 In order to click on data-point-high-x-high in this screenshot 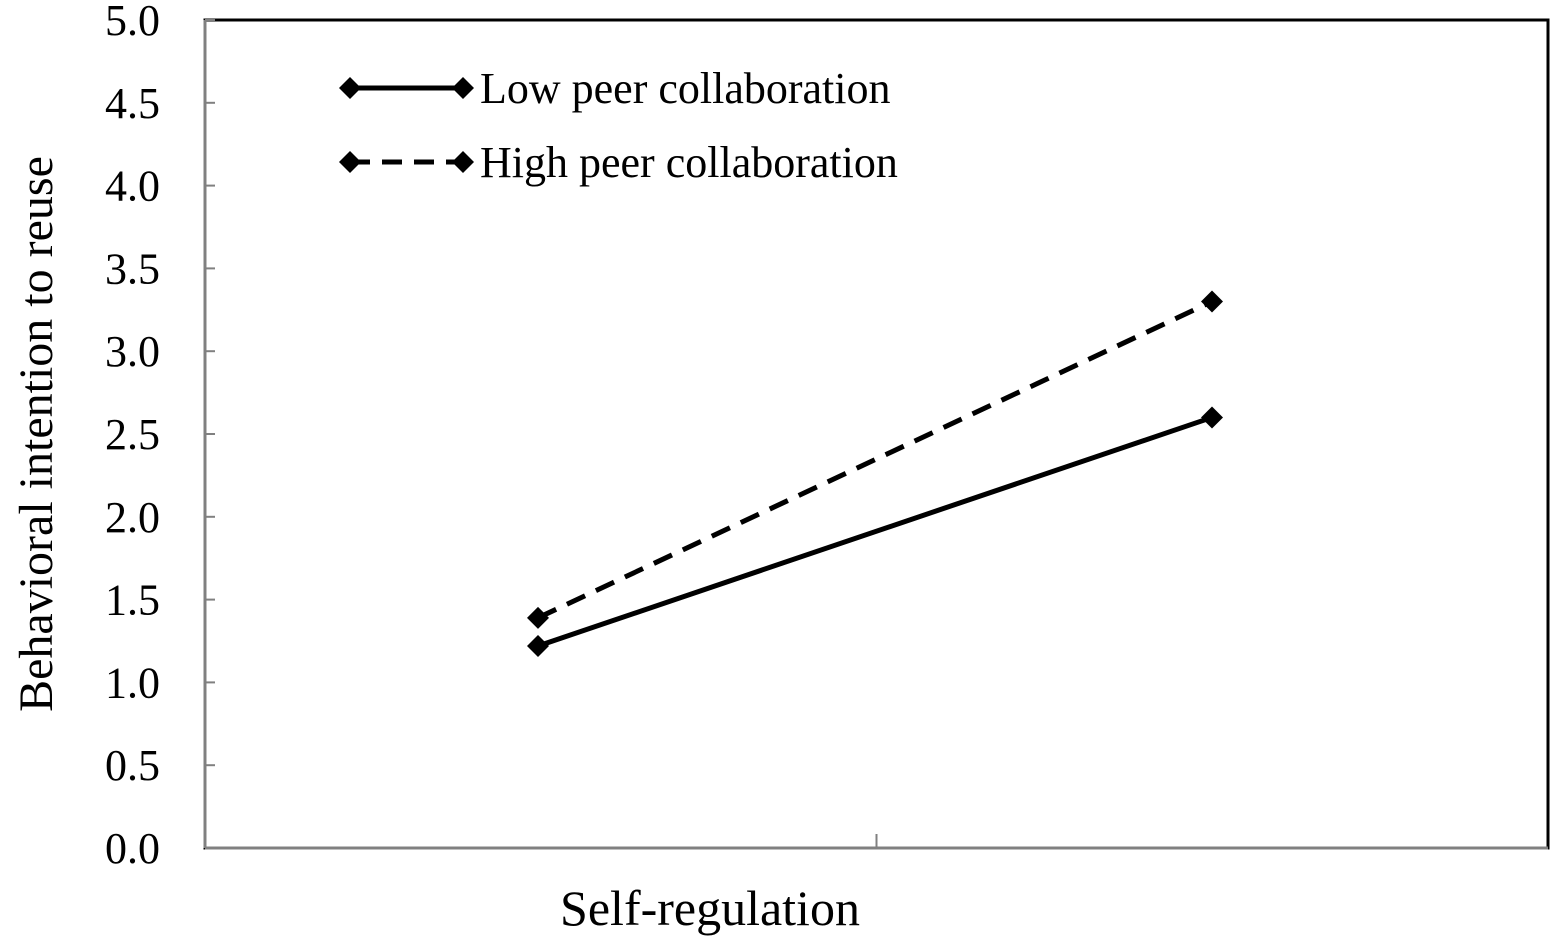, I will do `click(1212, 301)`.